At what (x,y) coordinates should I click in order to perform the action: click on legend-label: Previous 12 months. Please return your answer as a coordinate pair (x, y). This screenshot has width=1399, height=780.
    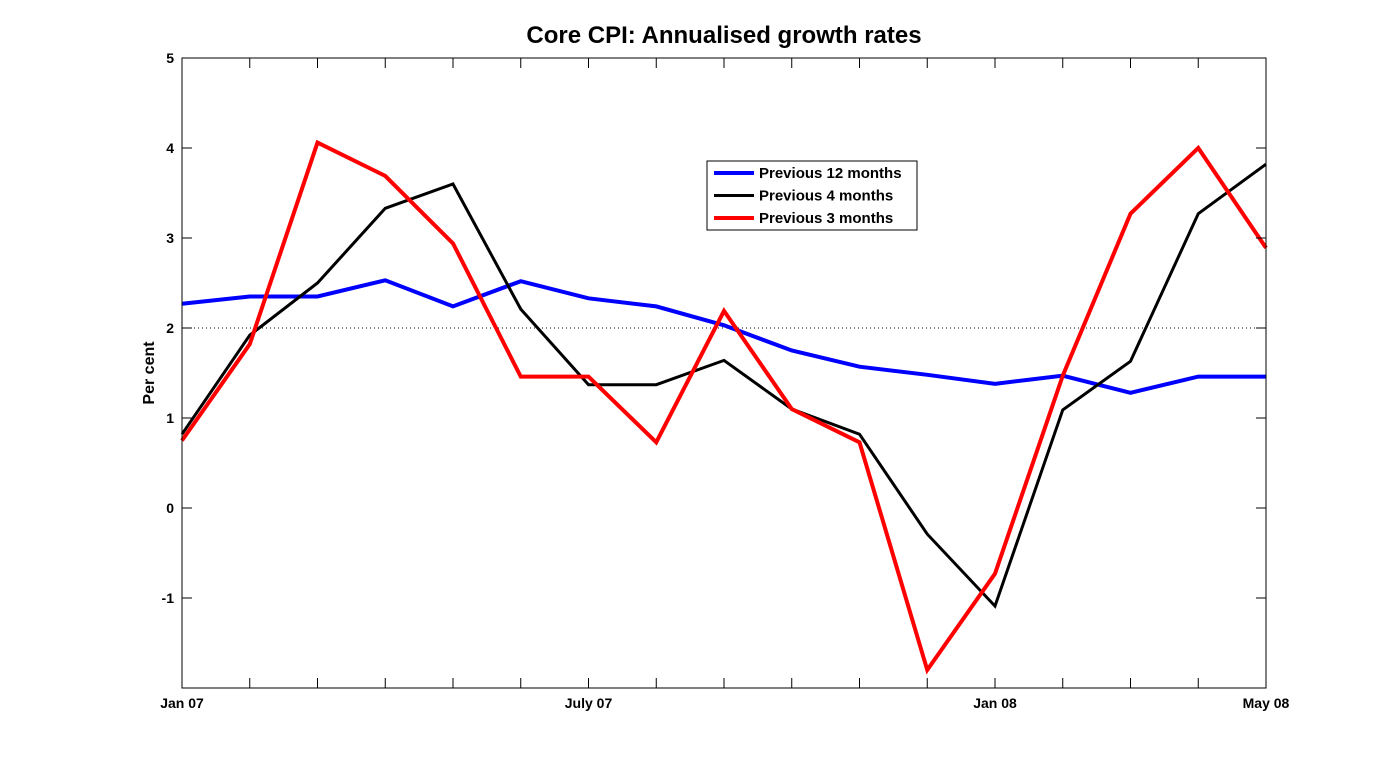
    Looking at the image, I should click on (830, 173).